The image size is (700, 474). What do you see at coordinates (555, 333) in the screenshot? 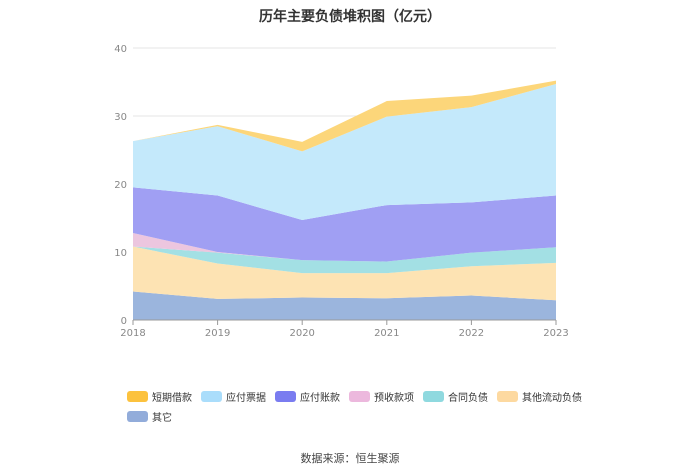
I see `x-tick-label: 2023` at bounding box center [555, 333].